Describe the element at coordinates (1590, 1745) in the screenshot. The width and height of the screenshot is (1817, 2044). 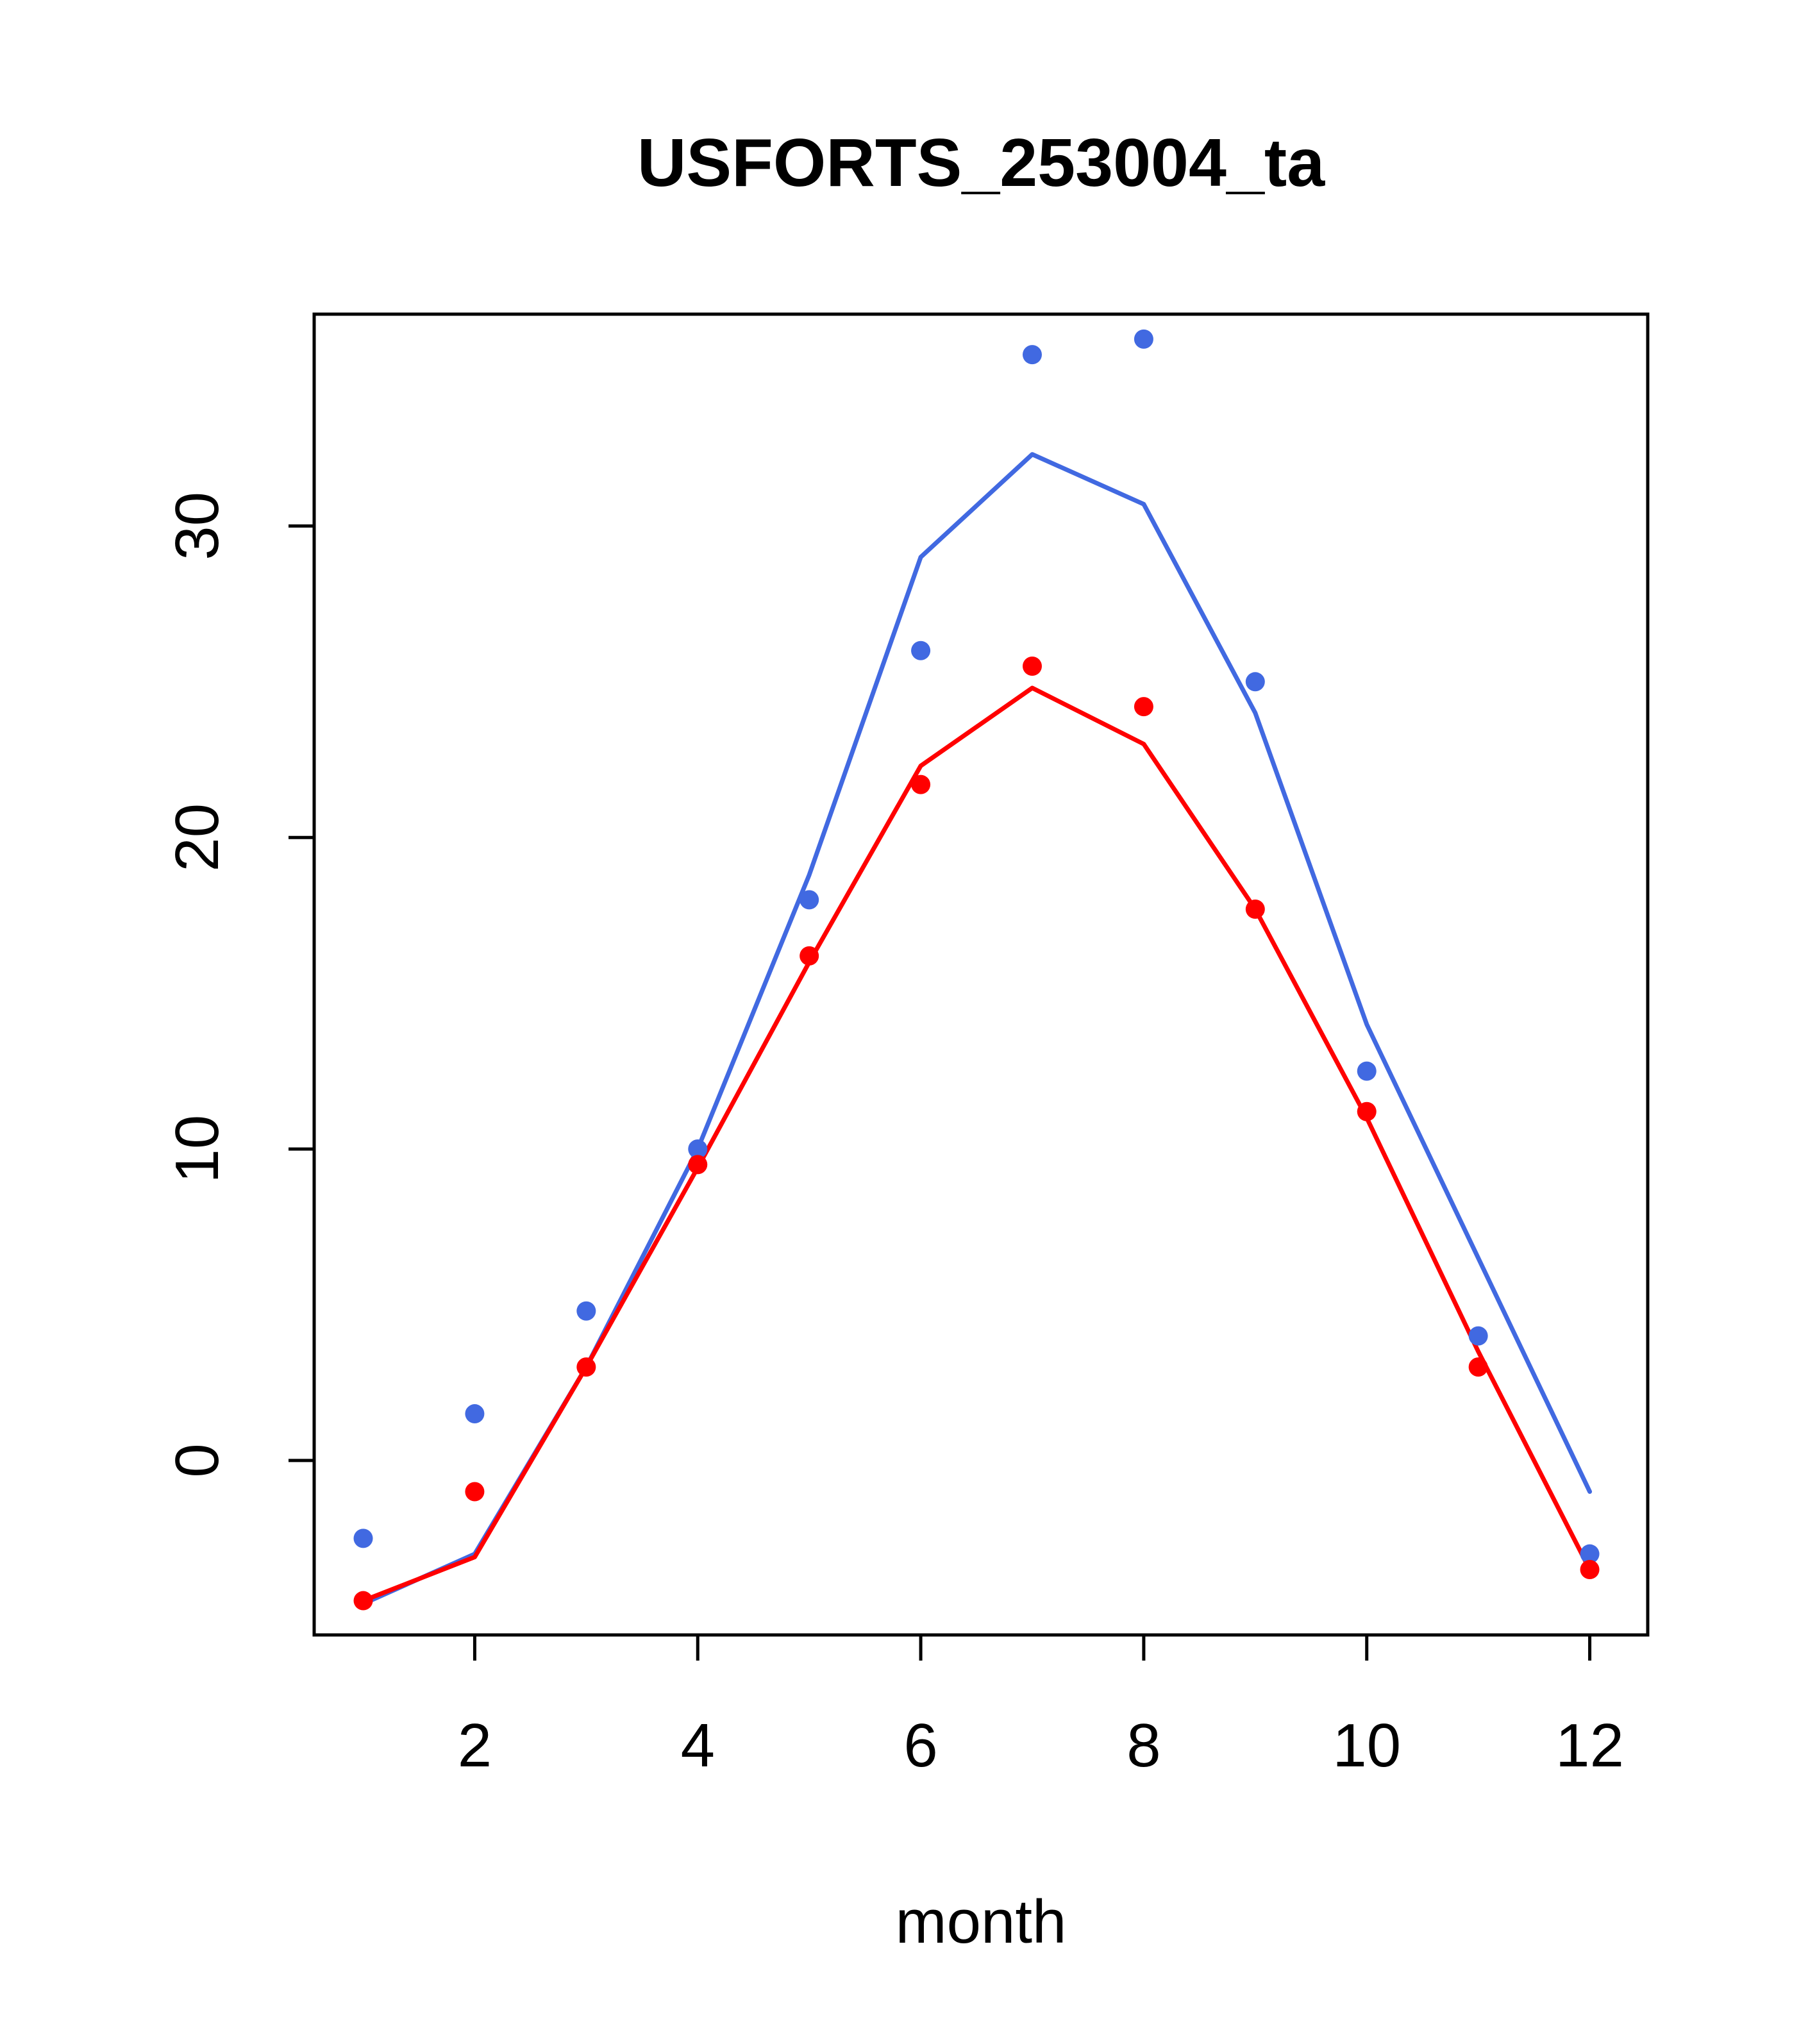
I see `x-tick-label: 12` at that location.